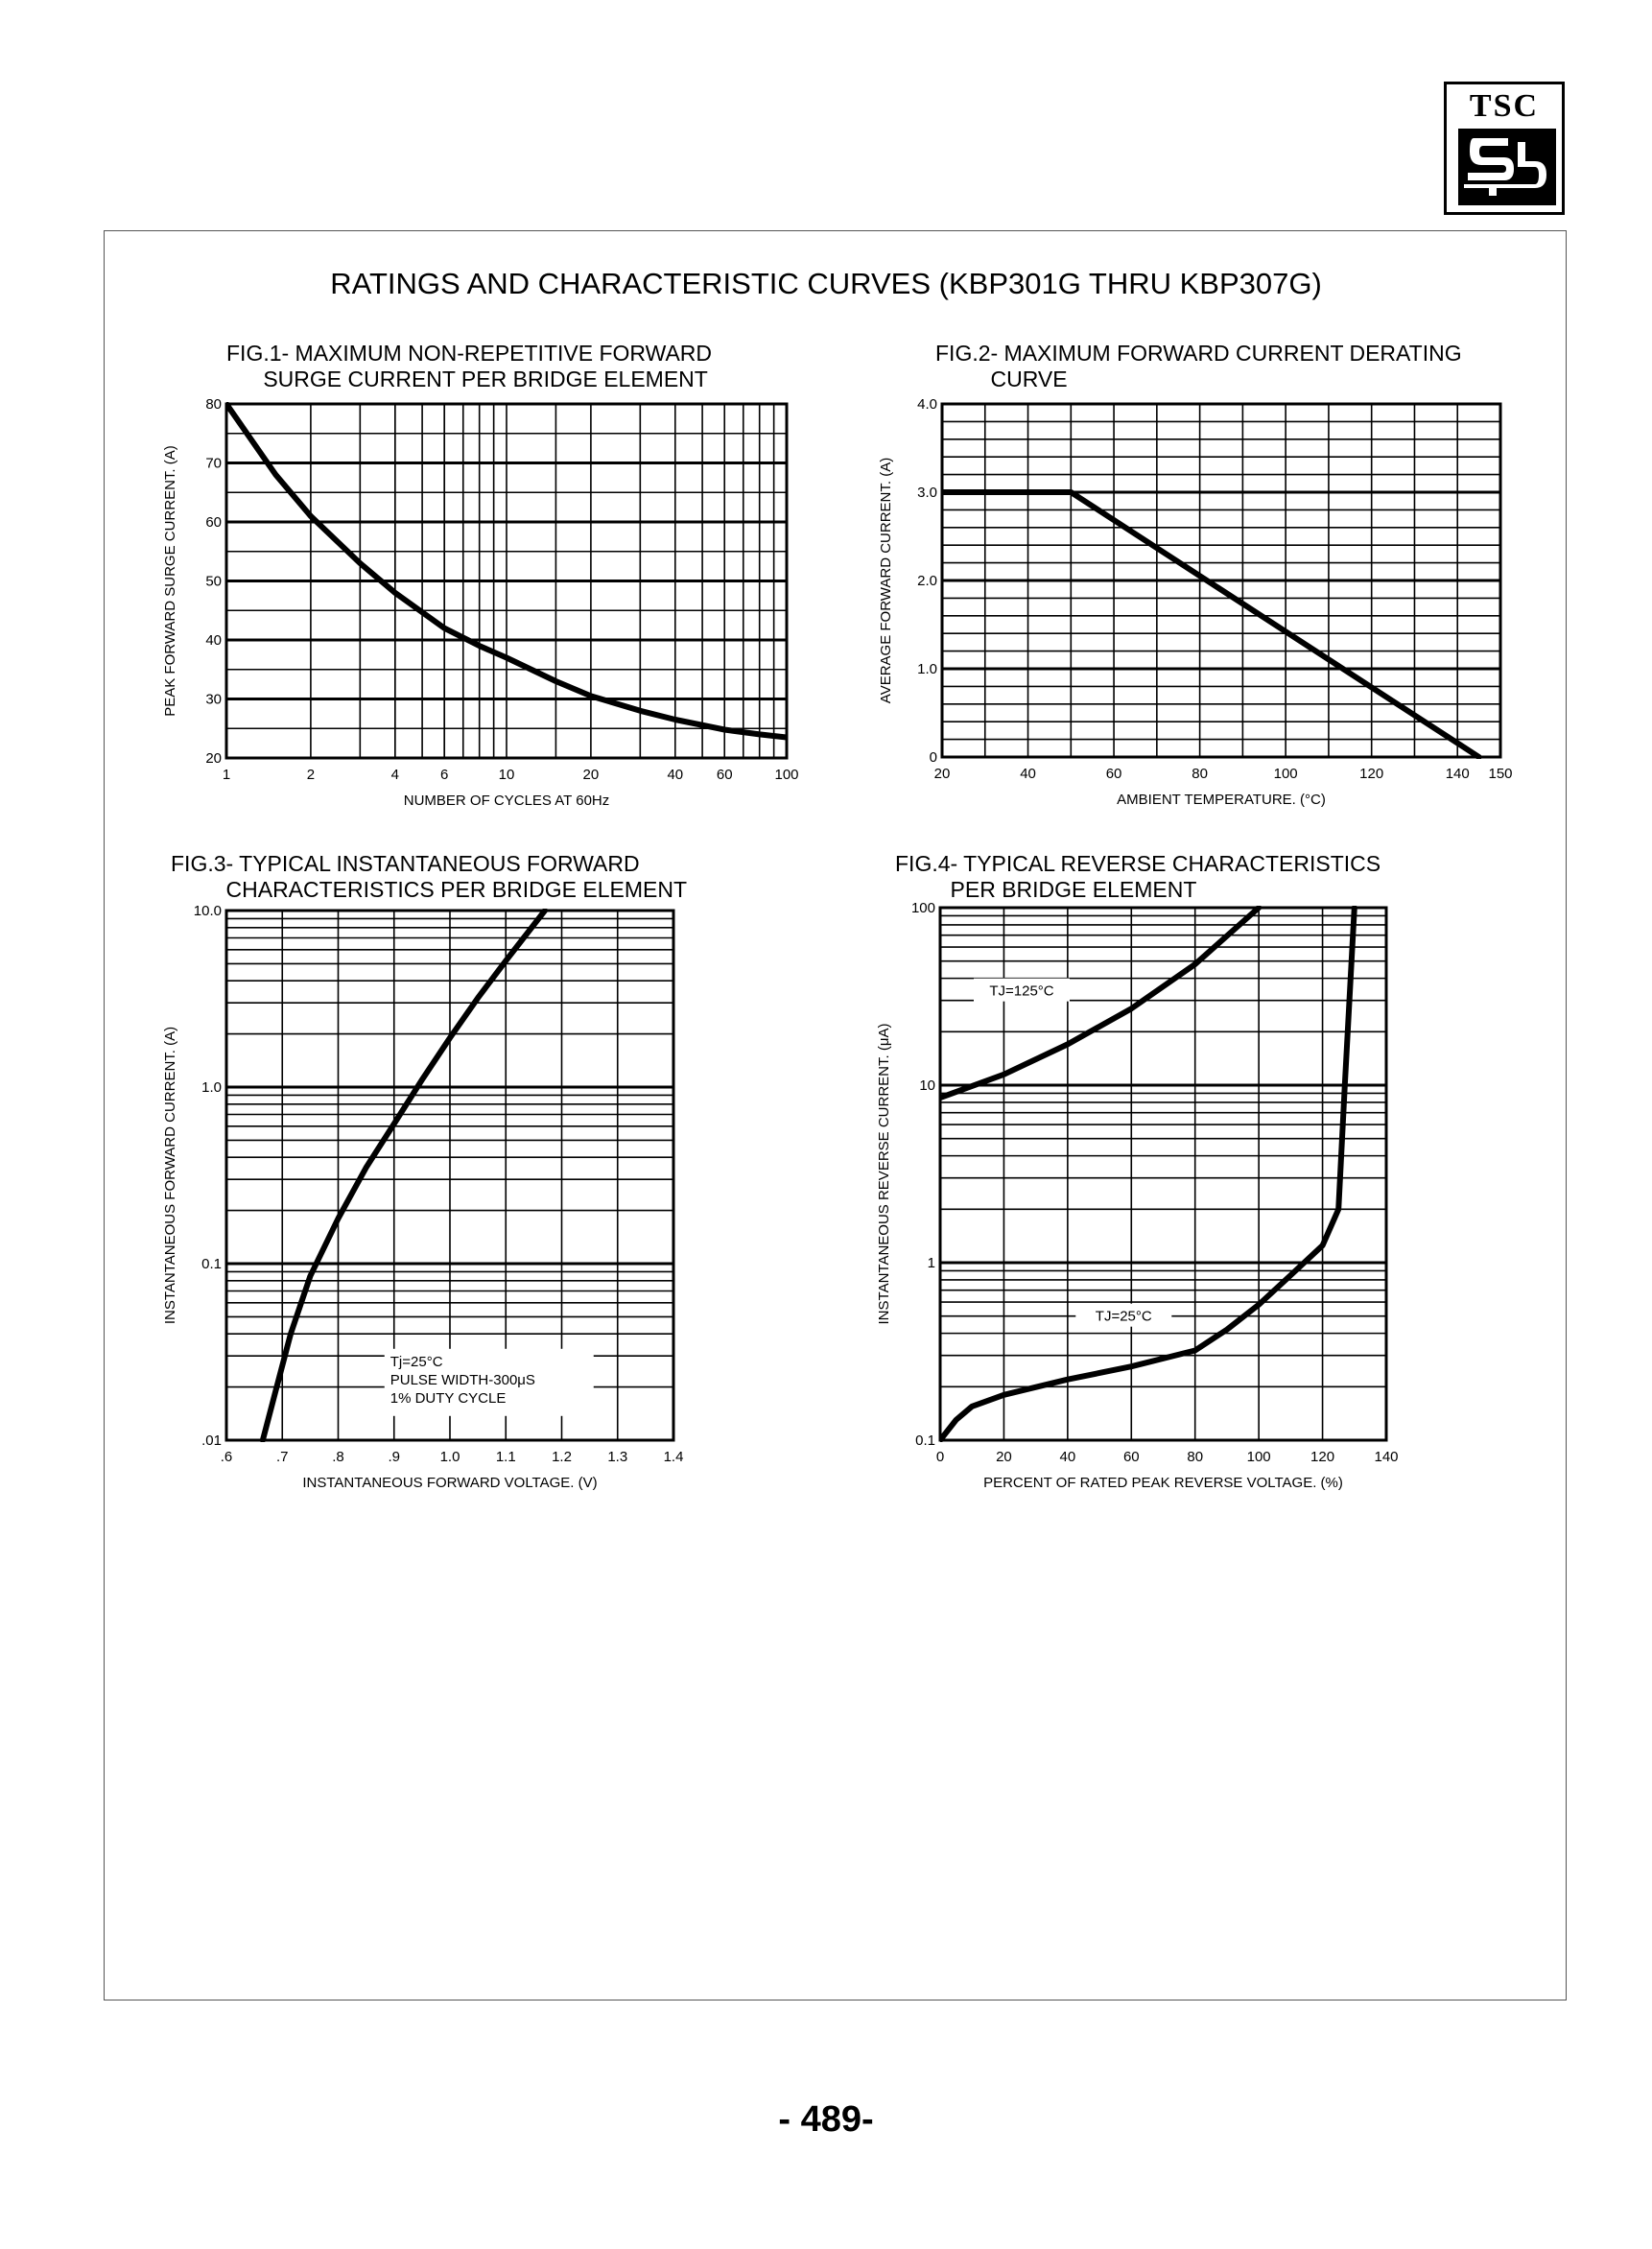 The image size is (1652, 2249). I want to click on fig1-y-tick-label: 60, so click(214, 522).